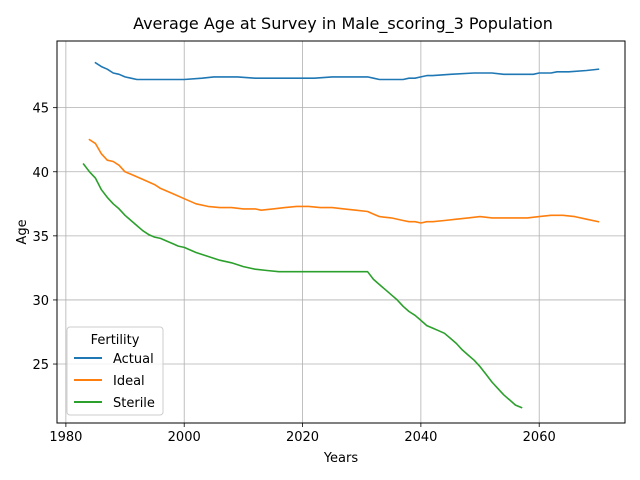 The height and width of the screenshot is (480, 640). What do you see at coordinates (134, 403) in the screenshot?
I see `legend-label-sterile: Sterile` at bounding box center [134, 403].